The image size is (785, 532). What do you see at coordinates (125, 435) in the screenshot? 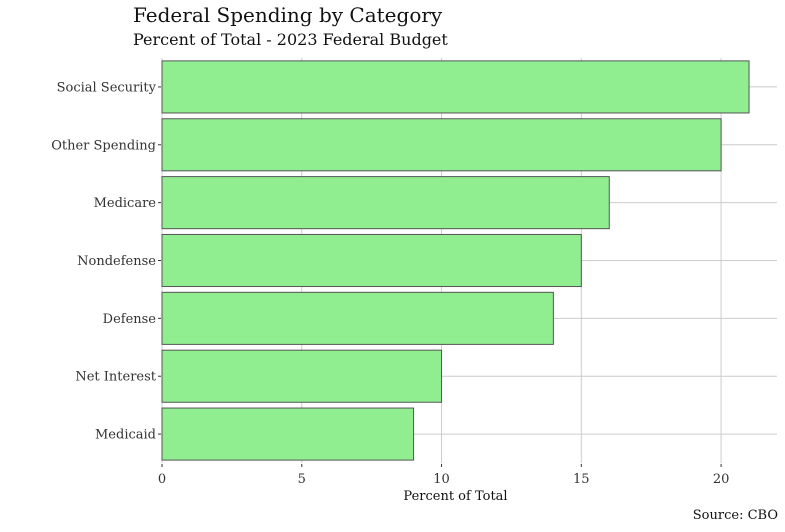
I see `y-tick-label: Medicaid` at bounding box center [125, 435].